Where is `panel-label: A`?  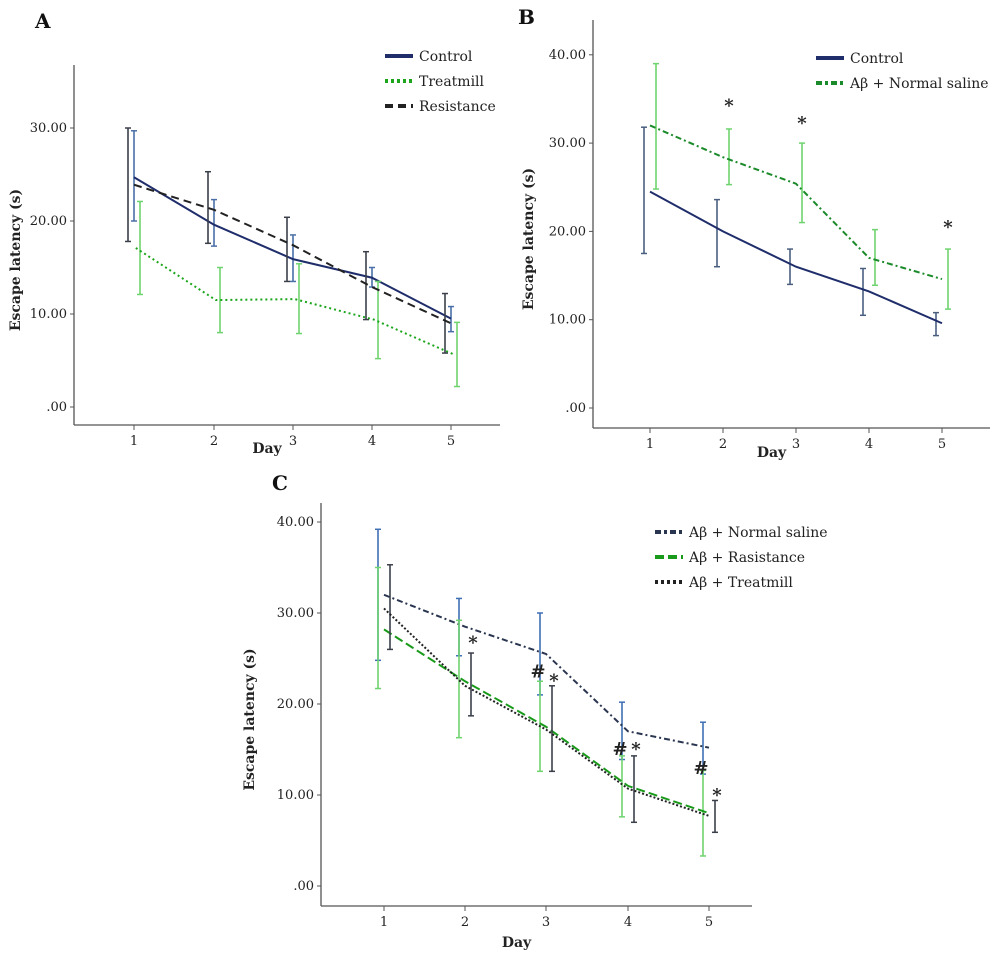 panel-label: A is located at coordinates (42, 21).